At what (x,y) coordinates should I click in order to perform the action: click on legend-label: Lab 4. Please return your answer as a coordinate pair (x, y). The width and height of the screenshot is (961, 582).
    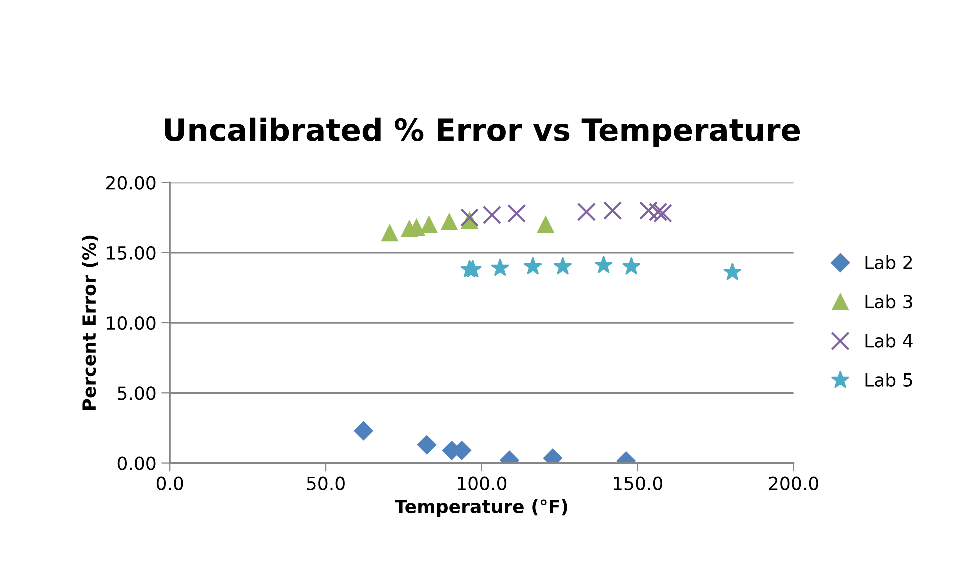
    Looking at the image, I should click on (889, 341).